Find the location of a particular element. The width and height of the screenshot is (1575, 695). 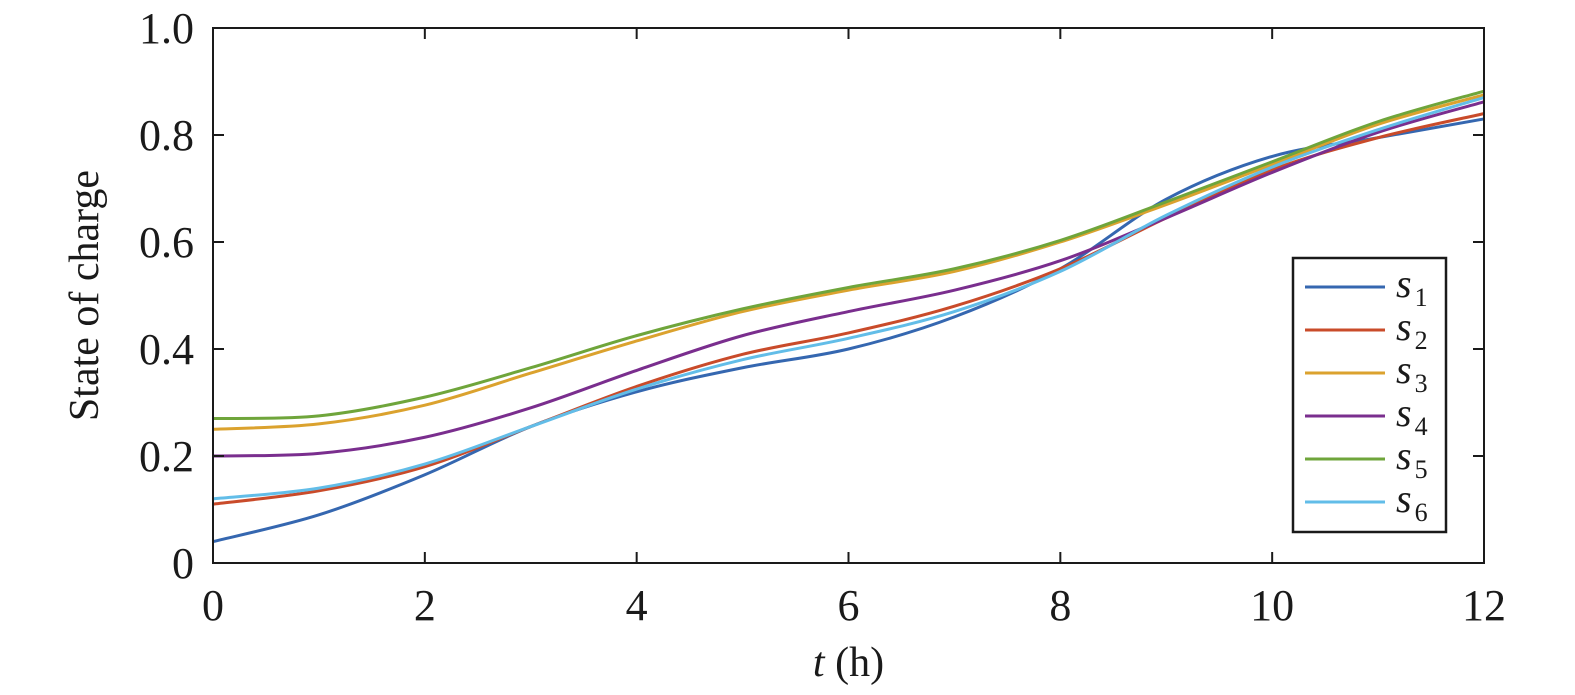

x-axis-title: t (h) is located at coordinates (848, 663).